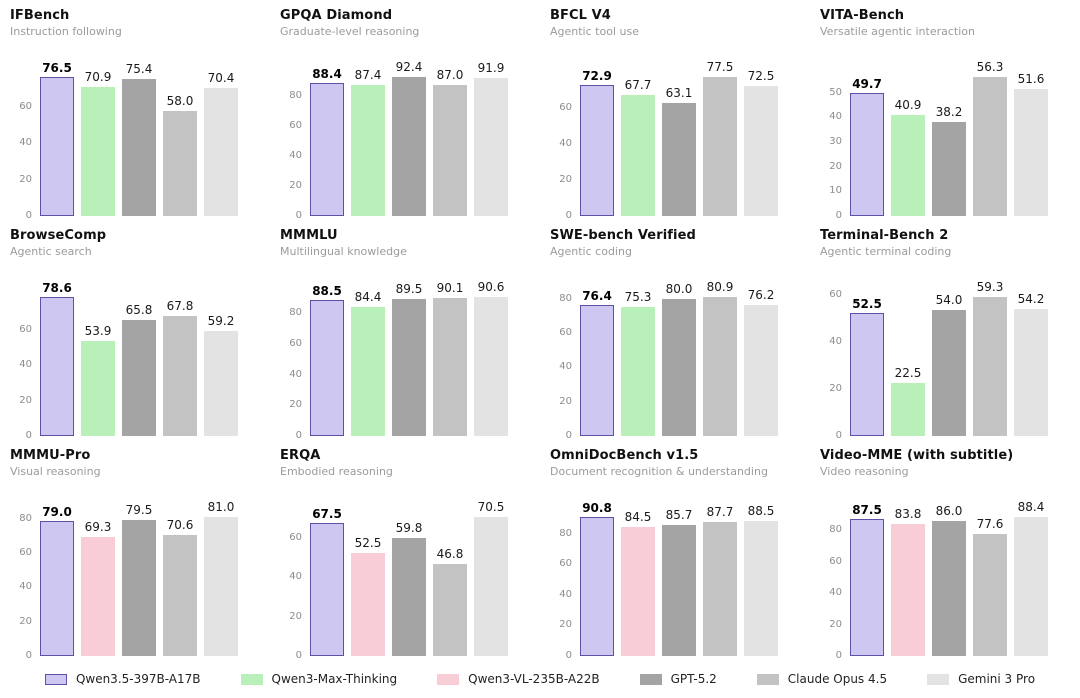 The image size is (1080, 698). I want to click on bar-qwen3-vl-235b-a22b: 69.3, so click(98, 588).